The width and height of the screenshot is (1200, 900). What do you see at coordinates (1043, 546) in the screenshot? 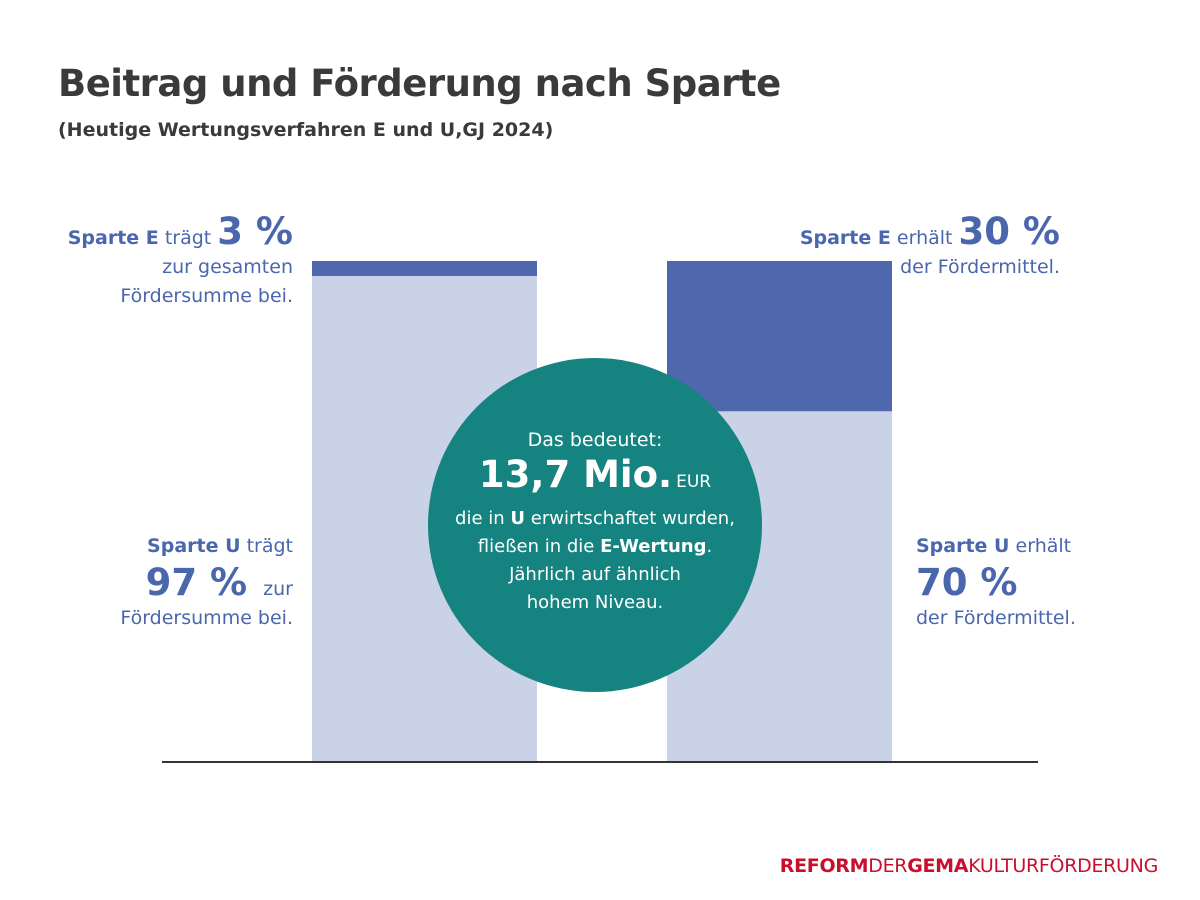
I see `label-right-u-verb: erhält` at bounding box center [1043, 546].